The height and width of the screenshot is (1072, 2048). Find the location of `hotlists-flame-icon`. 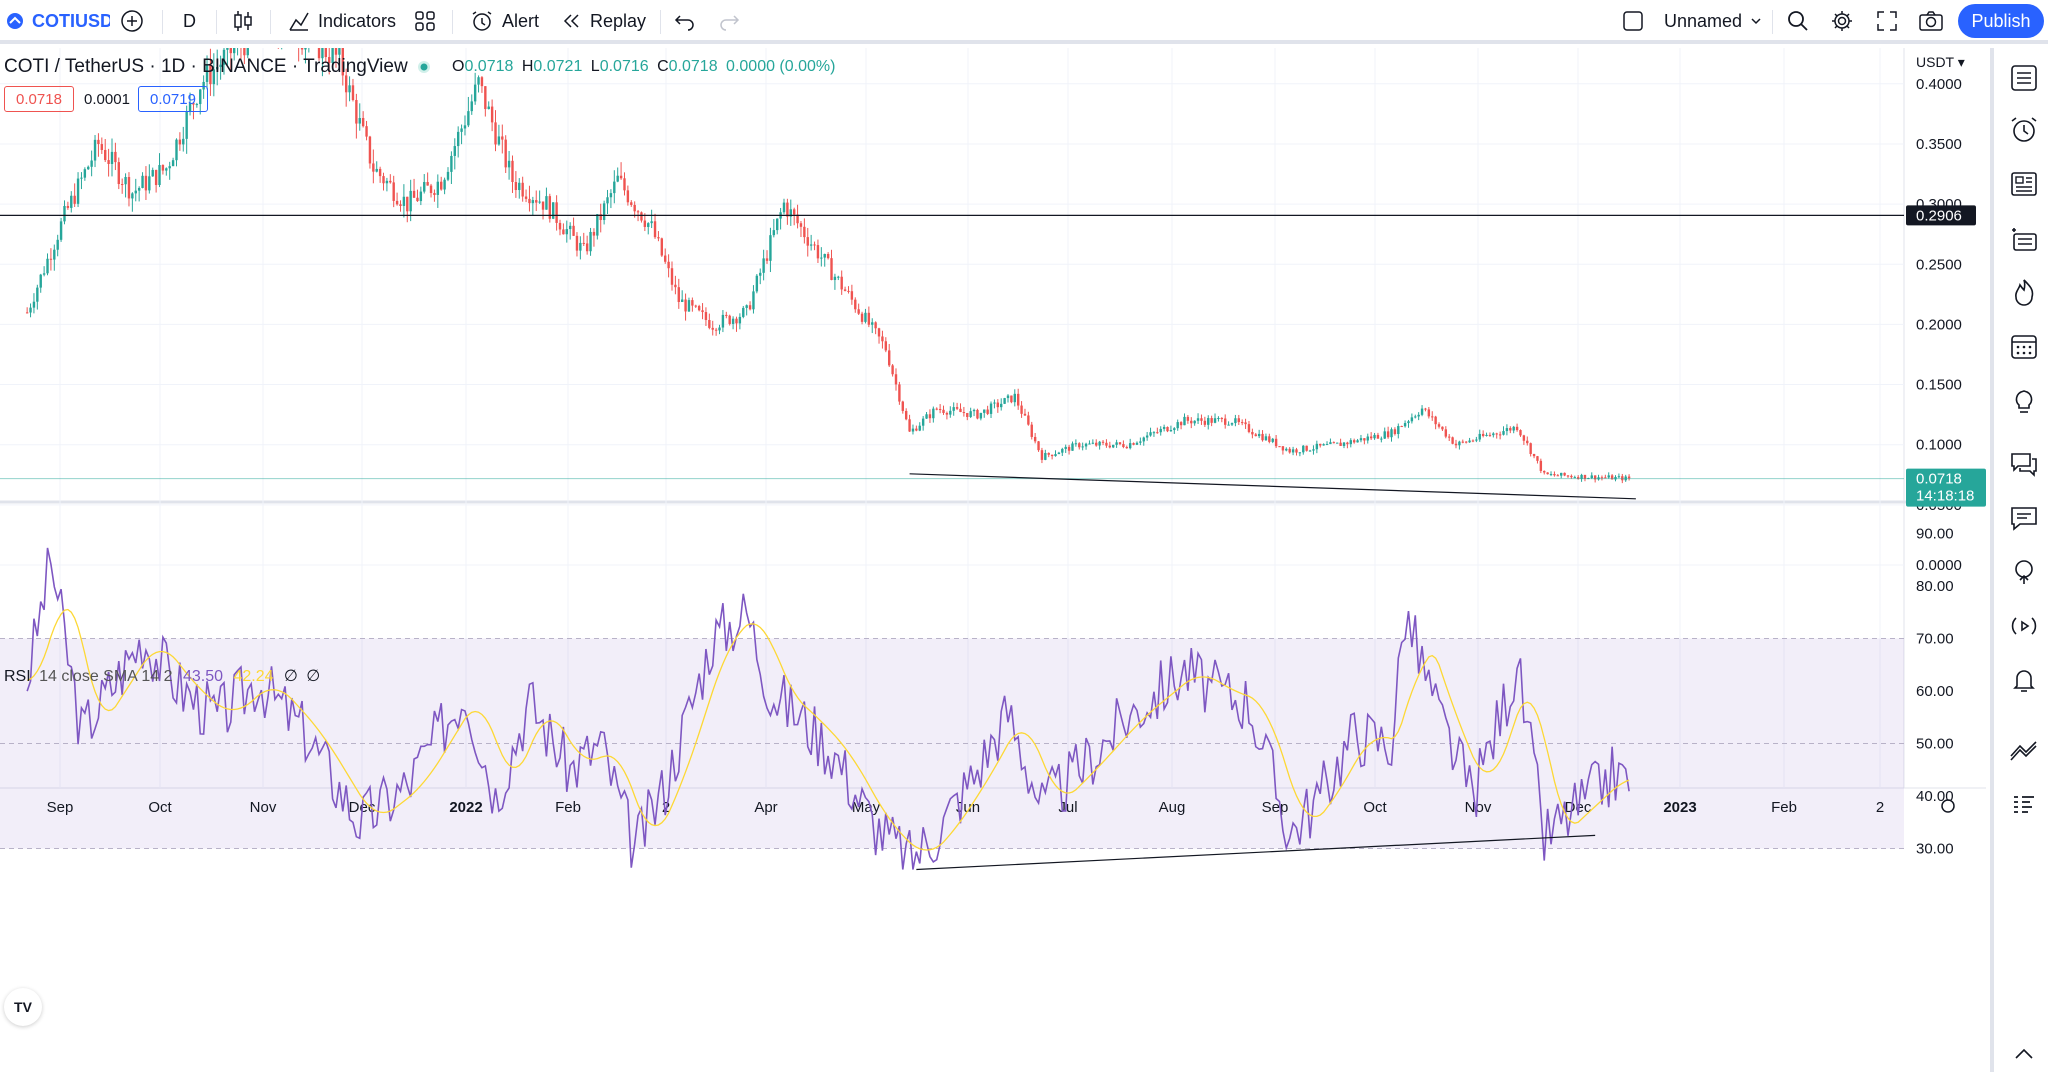

hotlists-flame-icon is located at coordinates (2024, 292).